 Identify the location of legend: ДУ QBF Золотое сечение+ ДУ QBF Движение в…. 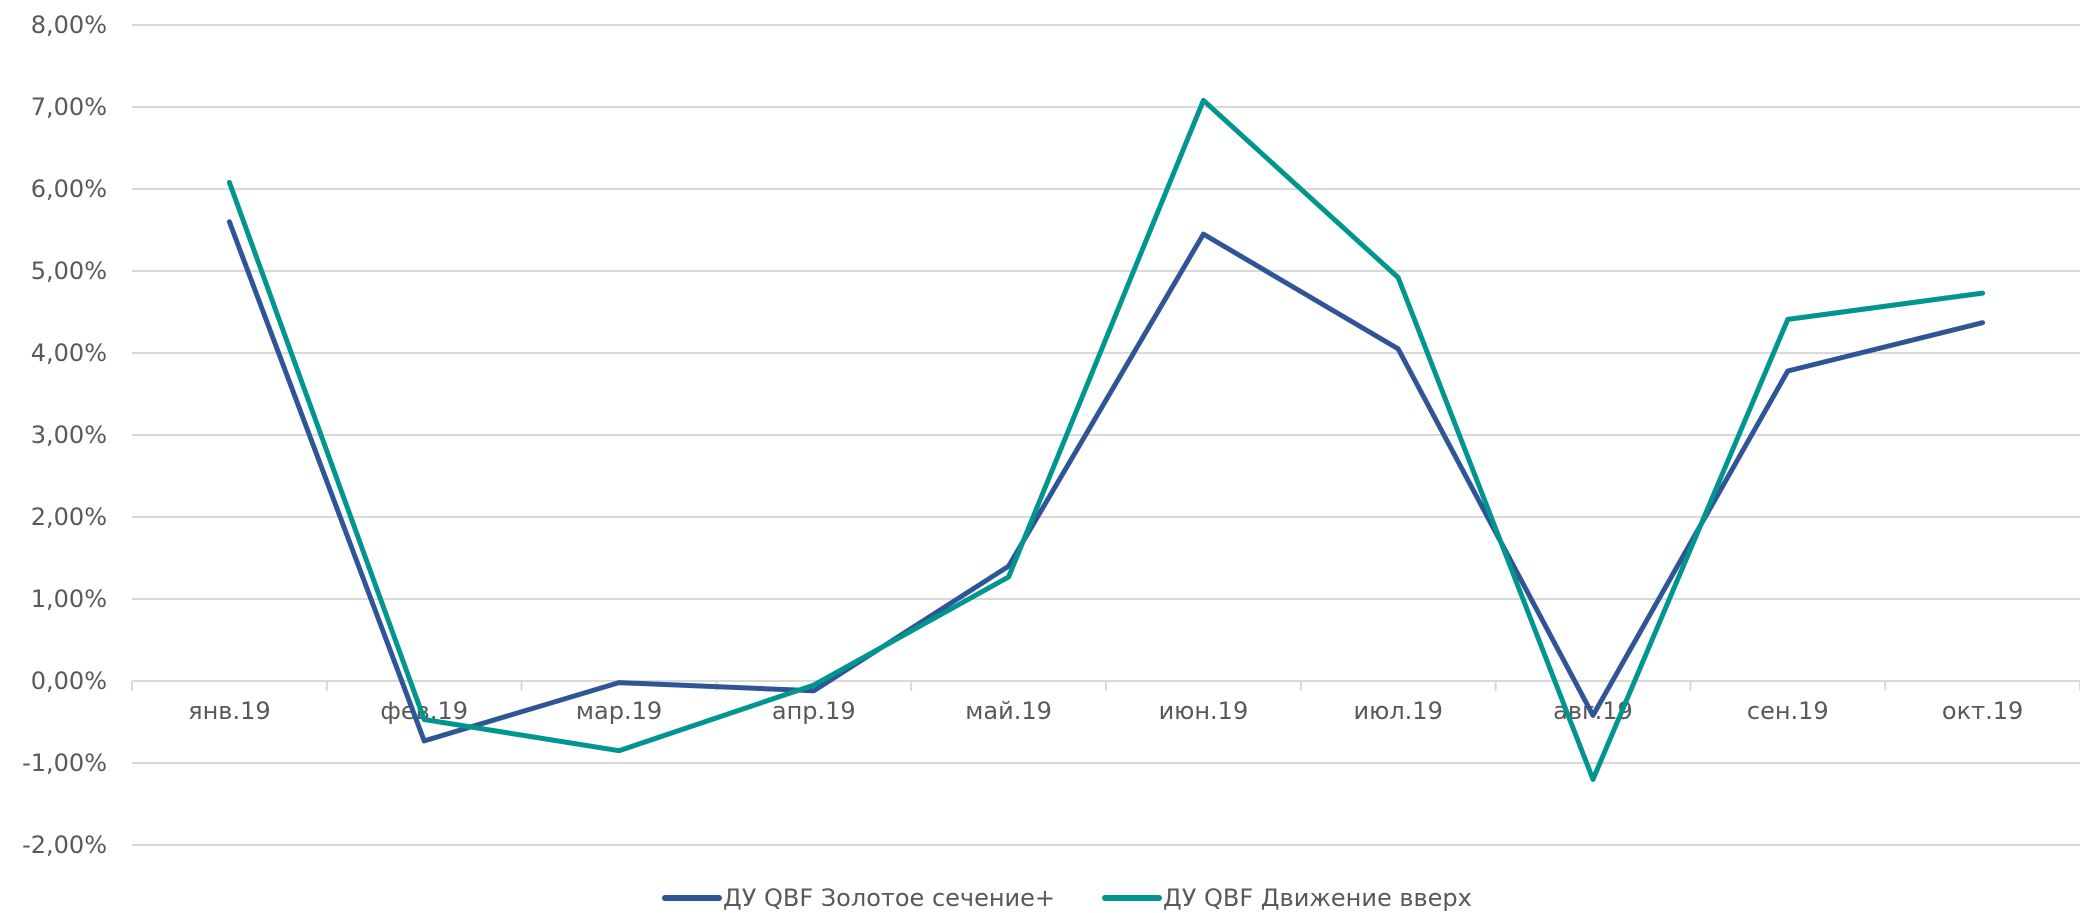
(1067, 898).